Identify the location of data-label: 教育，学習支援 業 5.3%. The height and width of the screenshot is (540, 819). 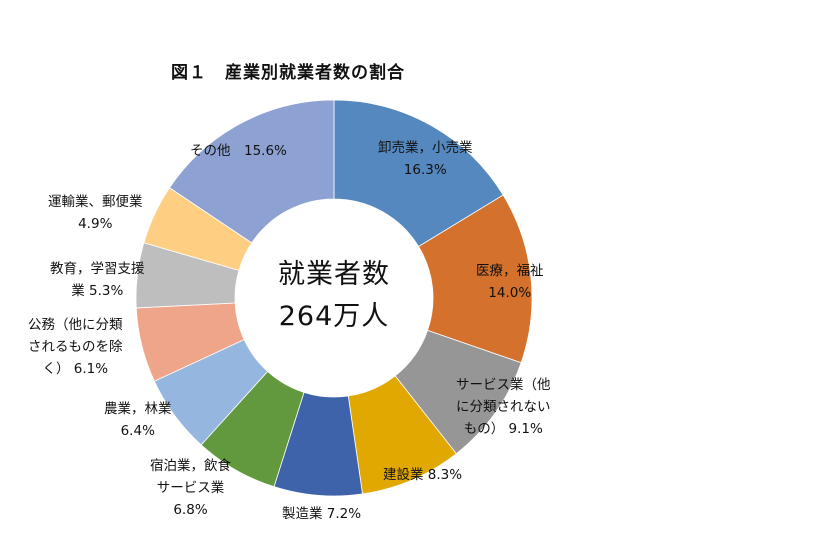
(97, 280).